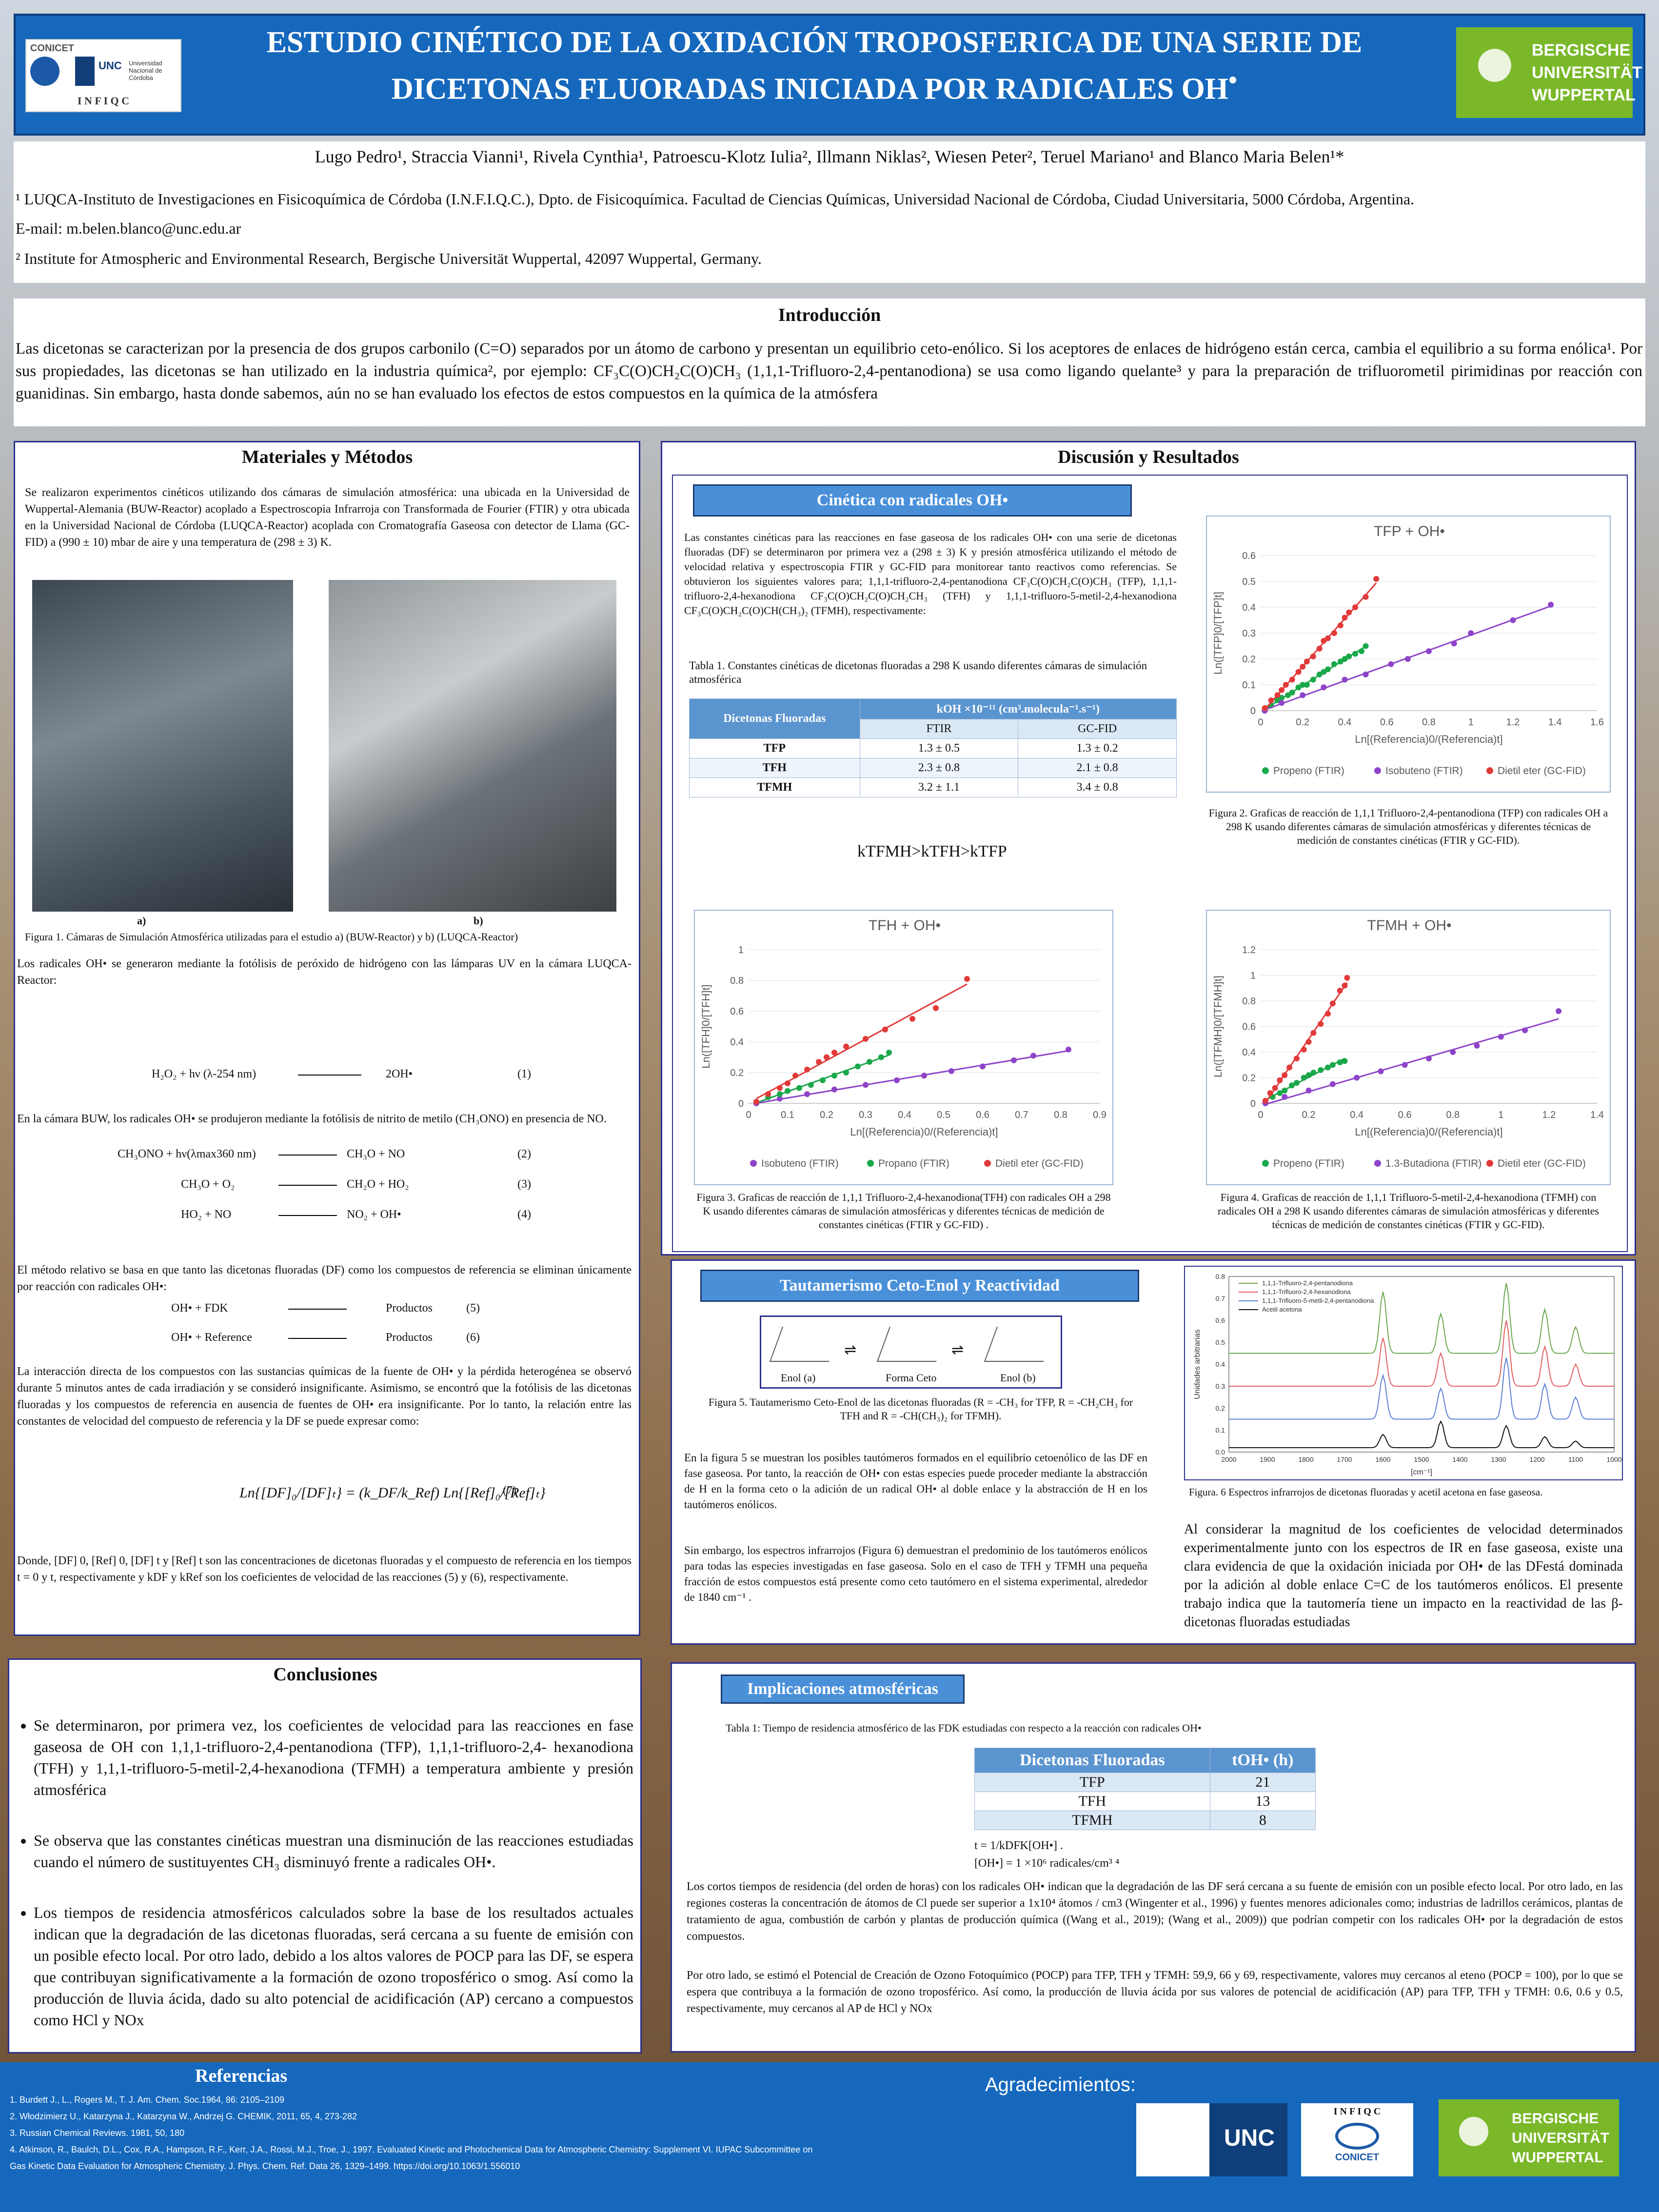 This screenshot has height=2212, width=1659. Describe the element at coordinates (1357, 2140) in the screenshot. I see `infiqc-conicet-footer-logo: I N F I Q C CONICET` at that location.